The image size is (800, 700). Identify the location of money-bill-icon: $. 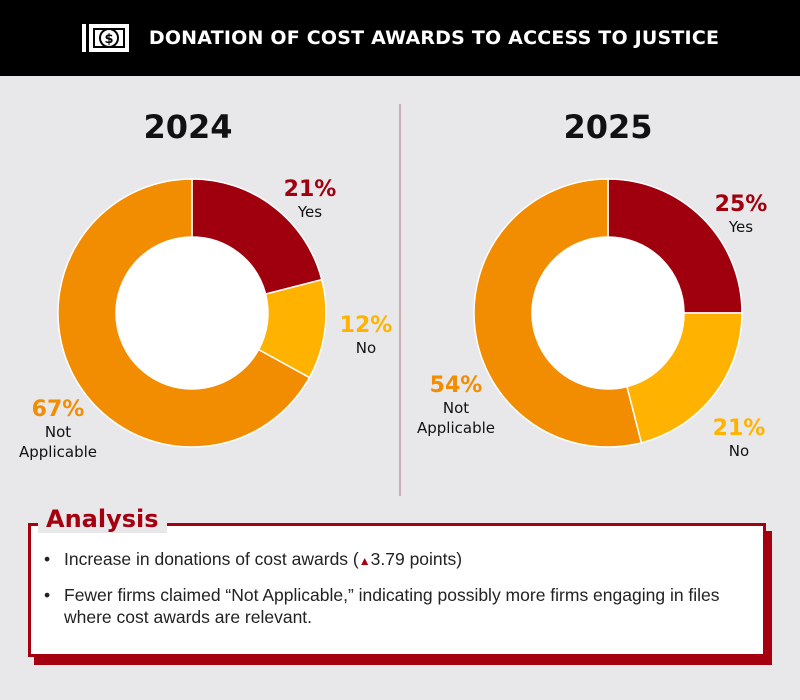
(106, 38).